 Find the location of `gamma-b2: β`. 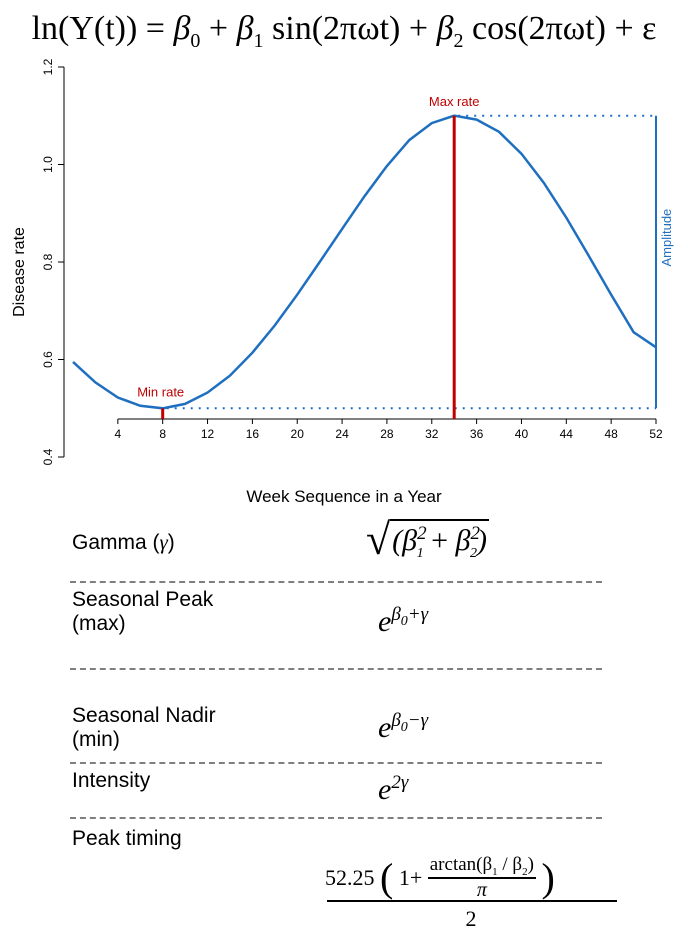

gamma-b2: β is located at coordinates (463, 540).